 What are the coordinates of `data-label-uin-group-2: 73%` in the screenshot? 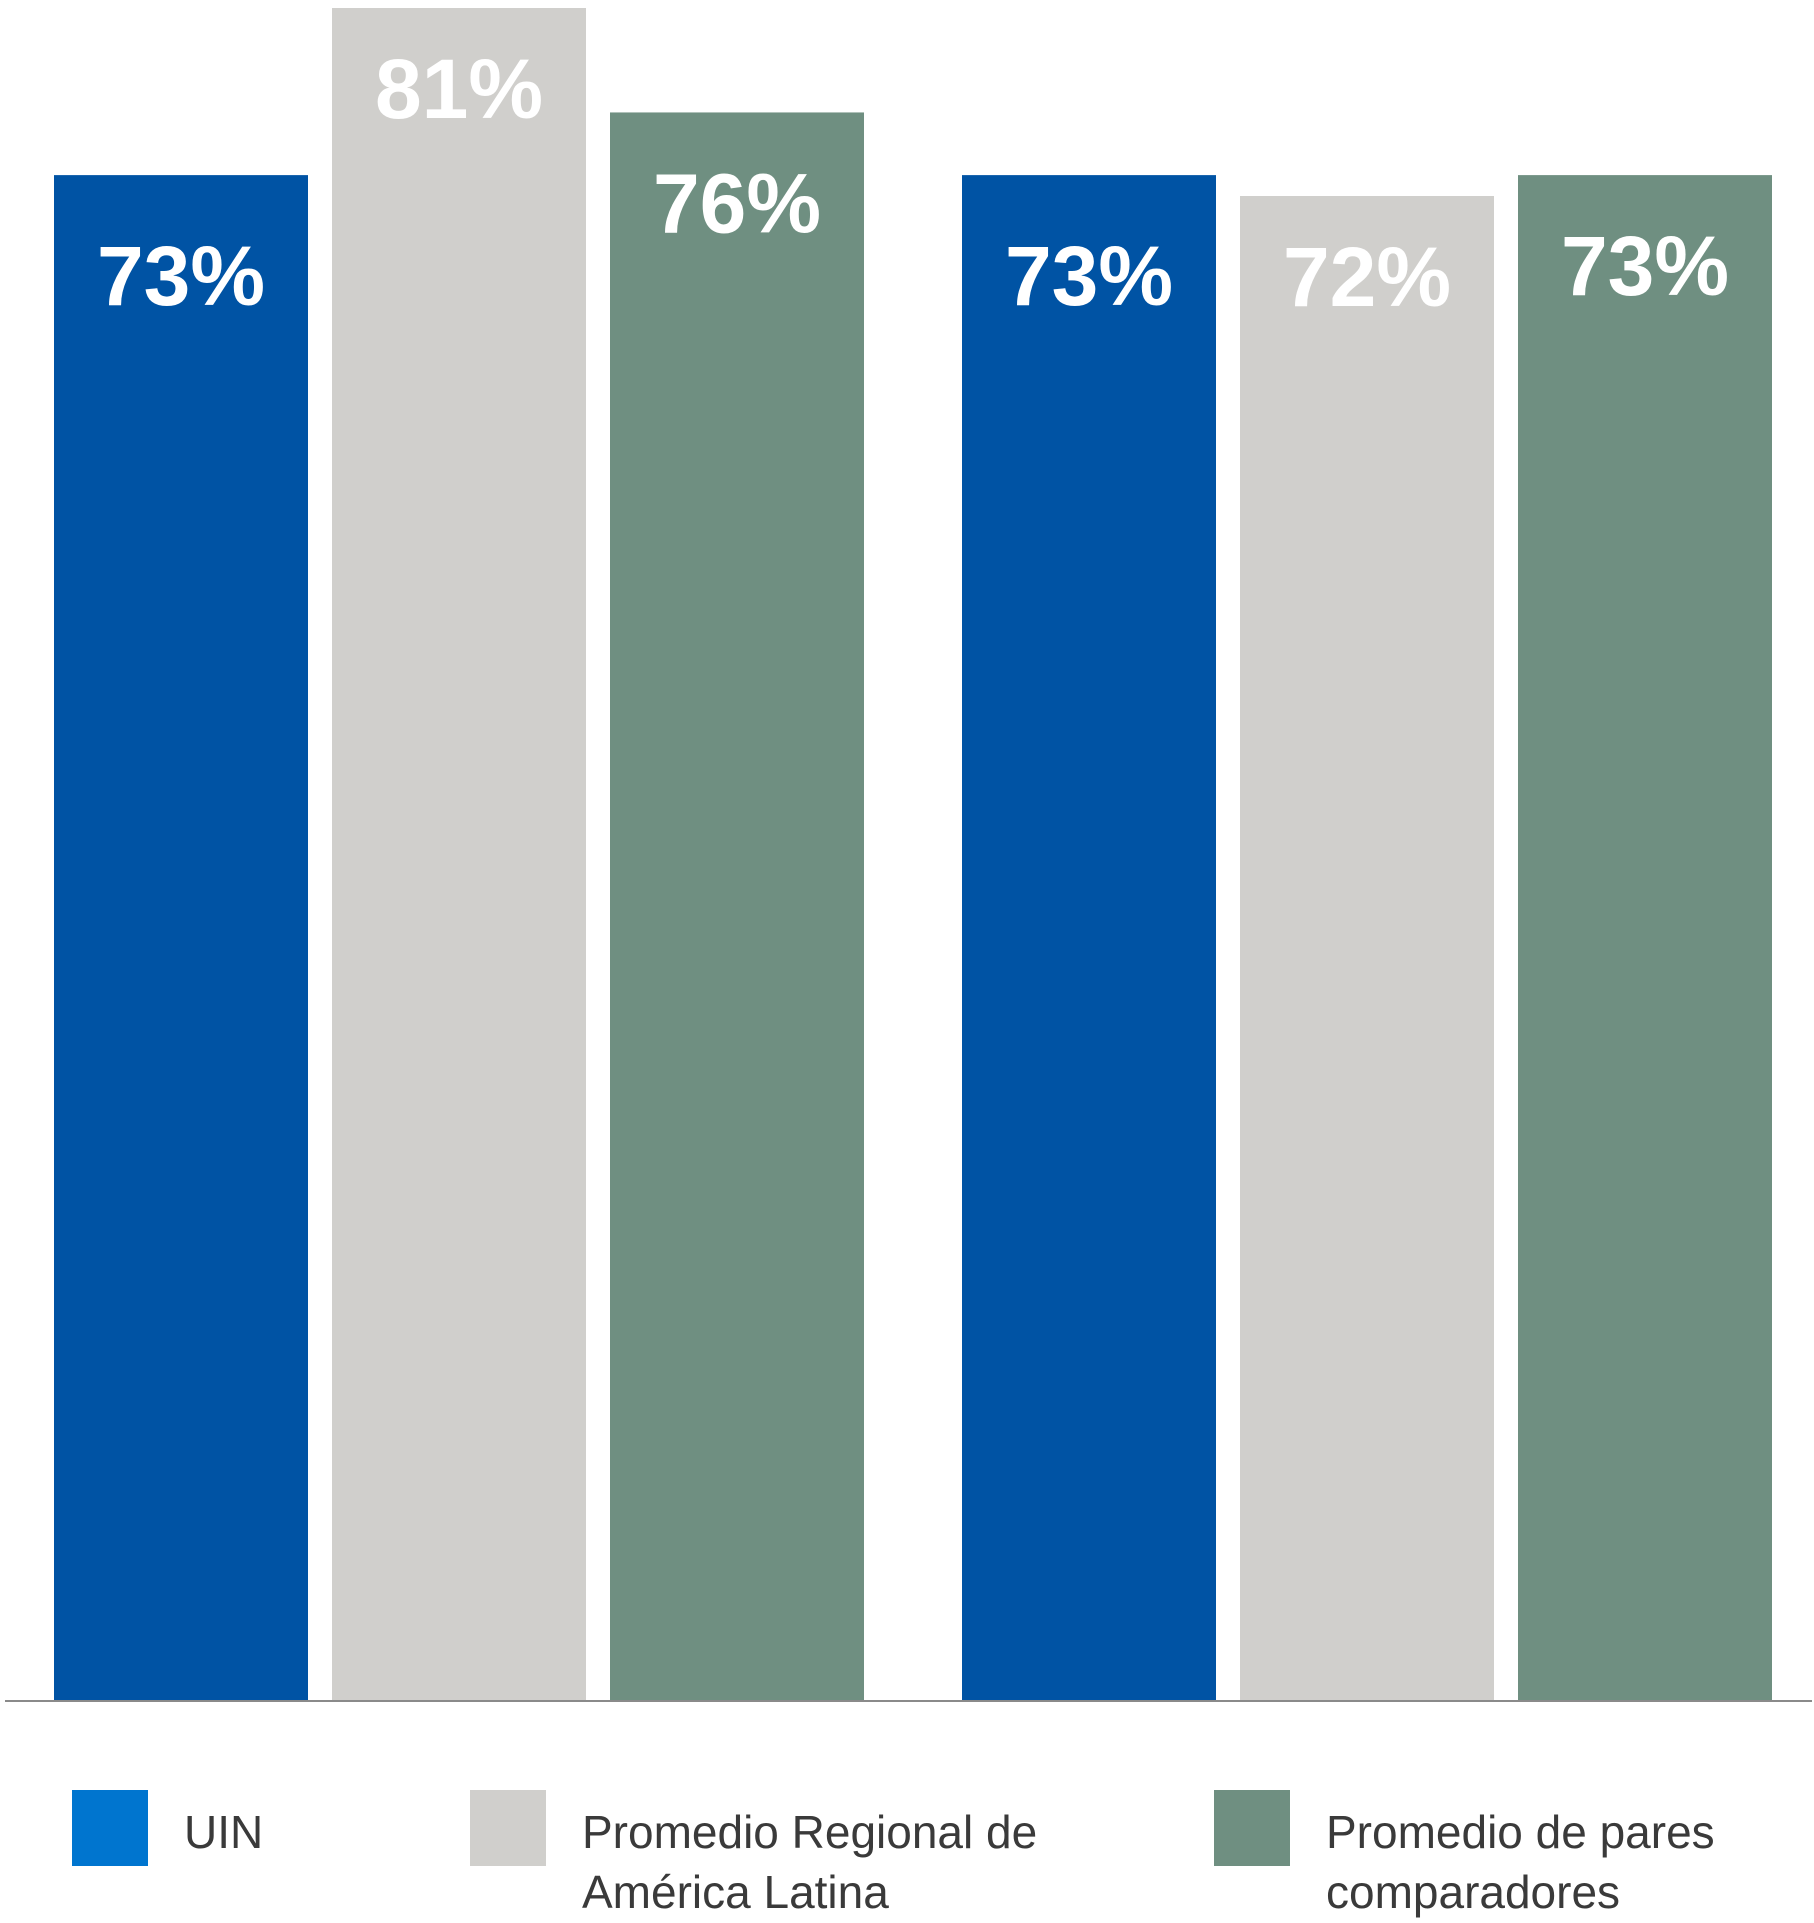 It's located at (1089, 276).